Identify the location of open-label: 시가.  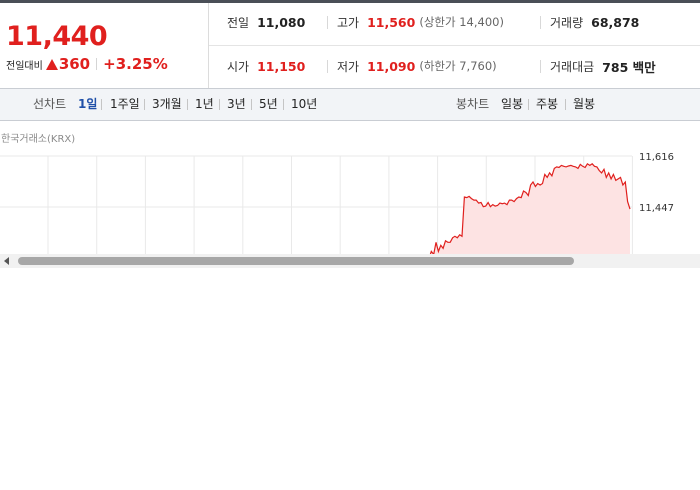
(238, 66).